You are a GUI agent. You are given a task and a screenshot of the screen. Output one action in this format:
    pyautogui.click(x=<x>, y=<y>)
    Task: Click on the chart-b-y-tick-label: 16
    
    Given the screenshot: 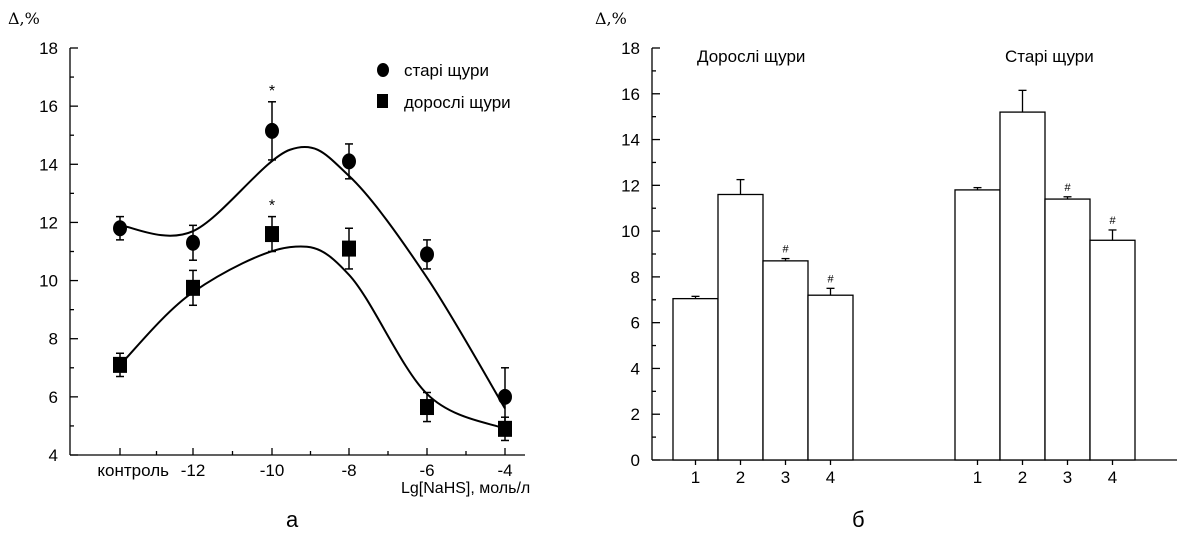 What is the action you would take?
    pyautogui.click(x=630, y=94)
    